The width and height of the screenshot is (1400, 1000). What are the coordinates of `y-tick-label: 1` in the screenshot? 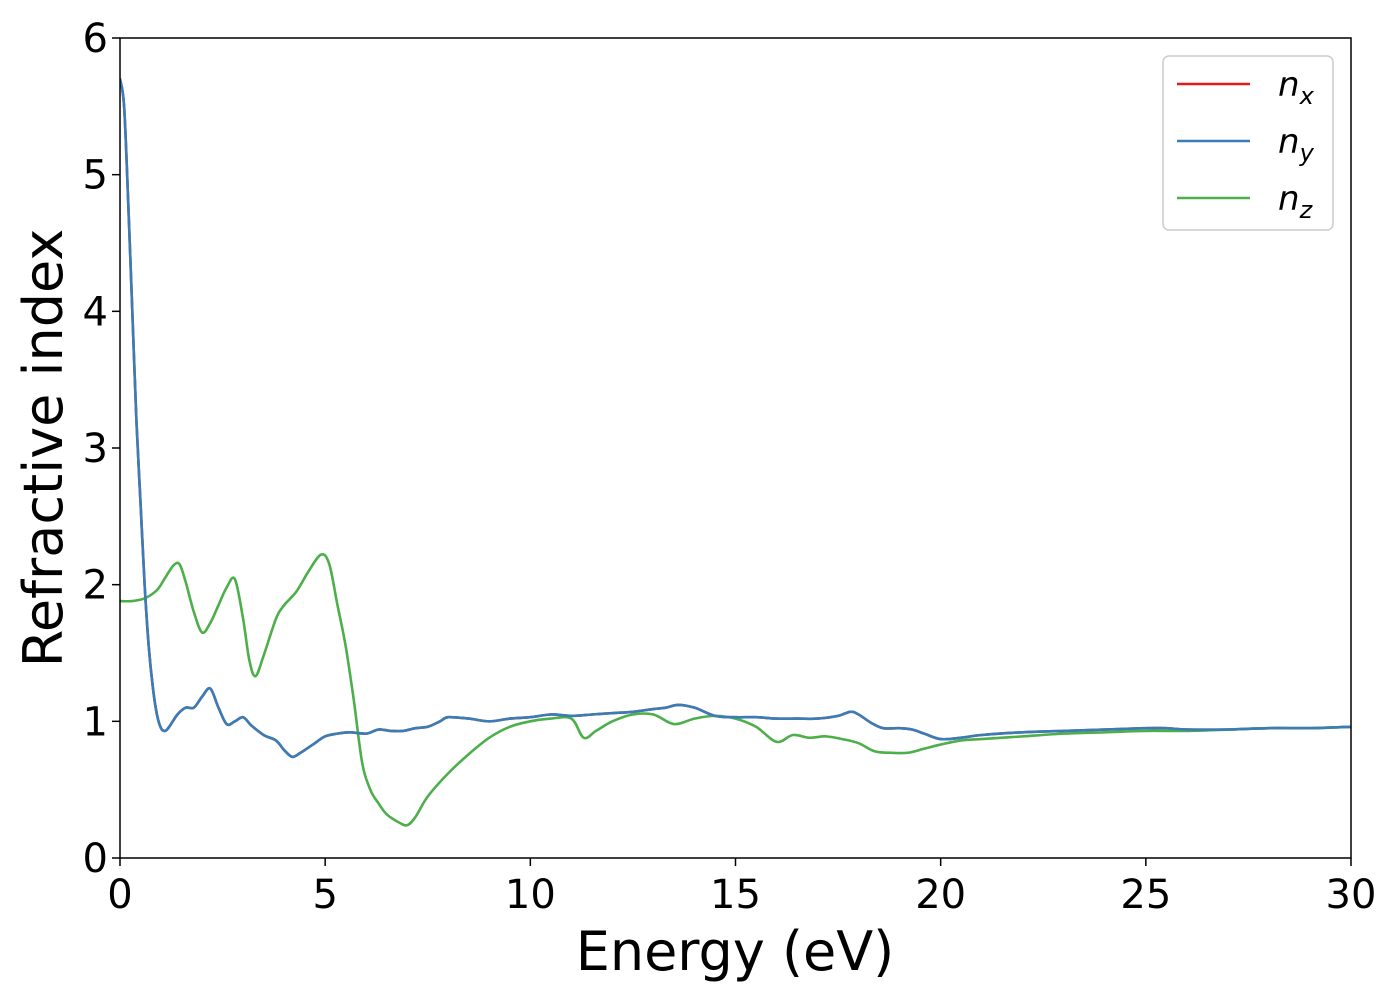 It's located at (95, 722).